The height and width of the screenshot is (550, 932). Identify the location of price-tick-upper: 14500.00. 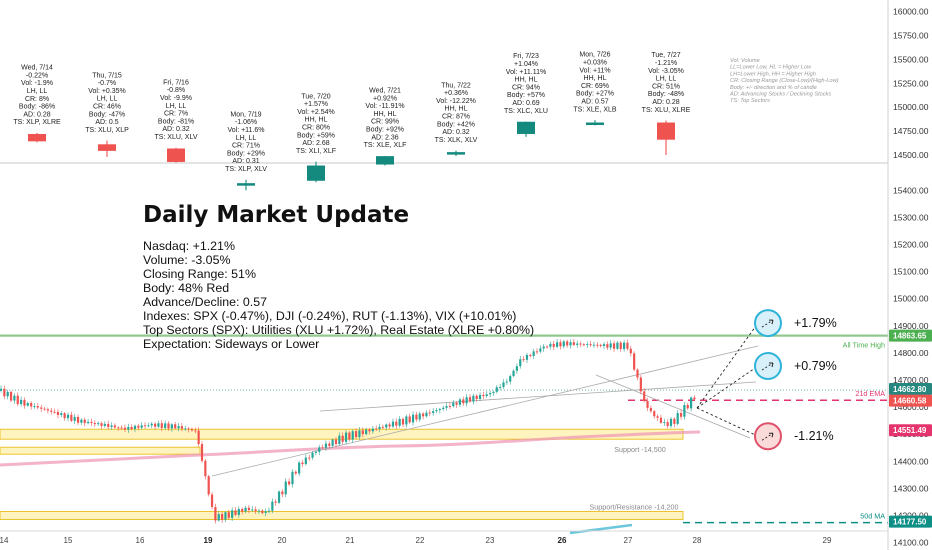
(911, 155).